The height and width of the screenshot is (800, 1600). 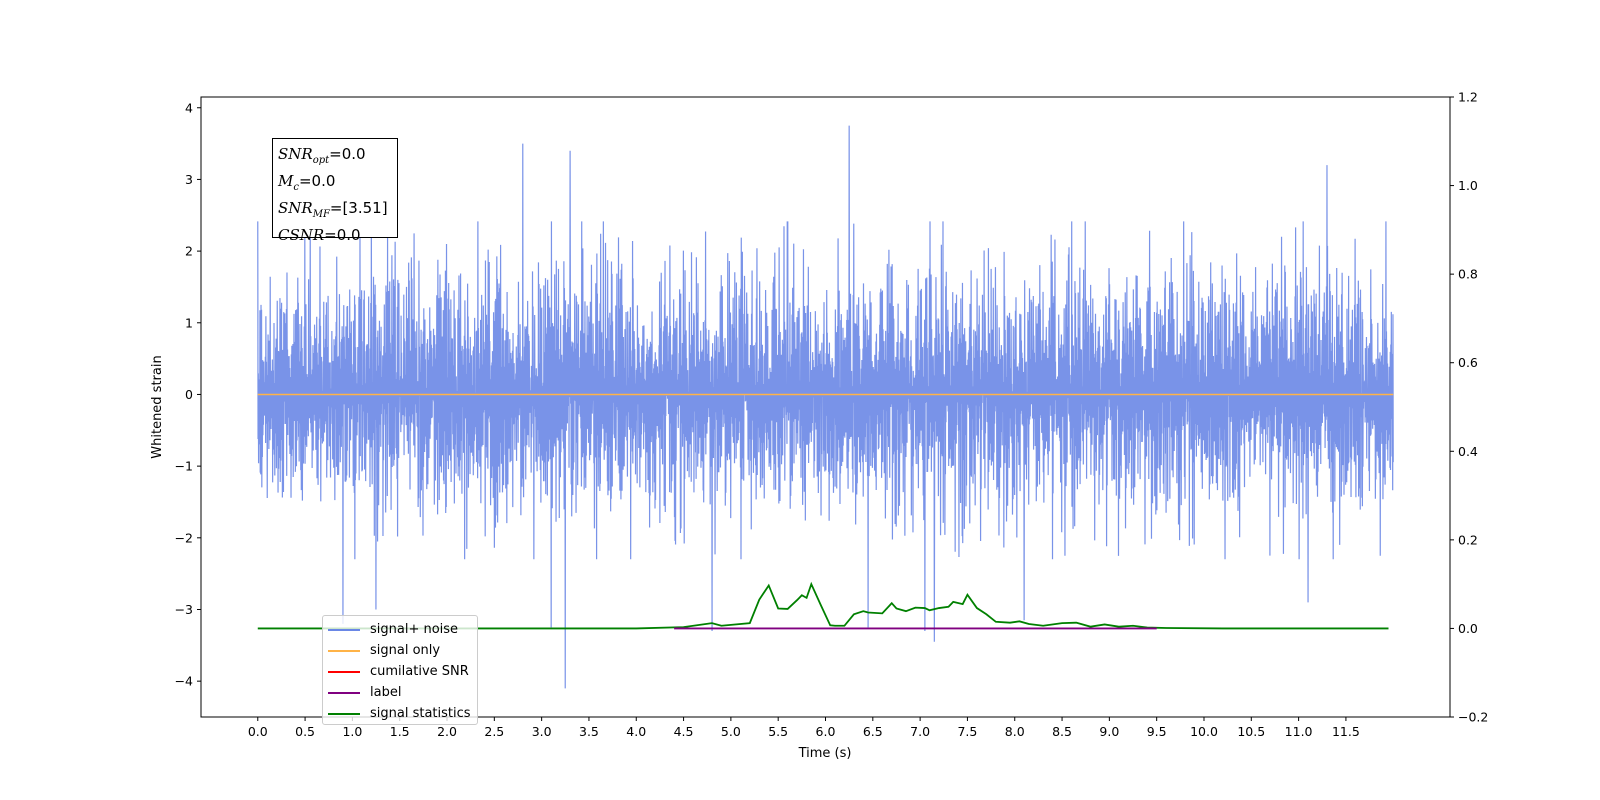 What do you see at coordinates (420, 713) in the screenshot?
I see `legend-label-signal-statistics: signal statistics` at bounding box center [420, 713].